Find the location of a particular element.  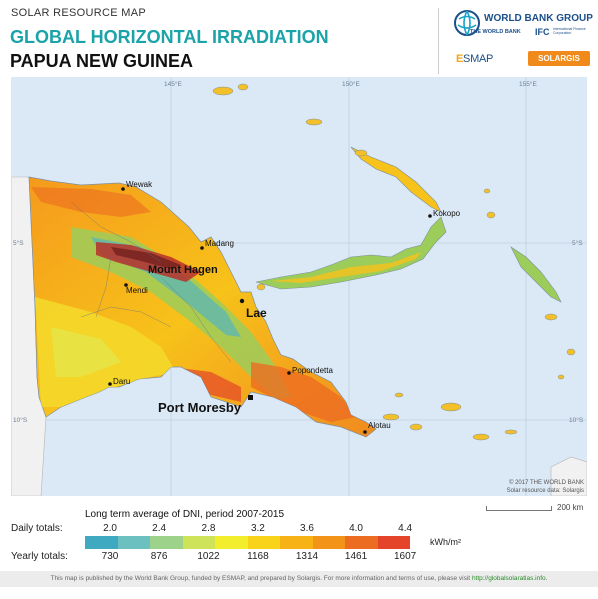

city-marker-port-moresby is located at coordinates (250, 397).